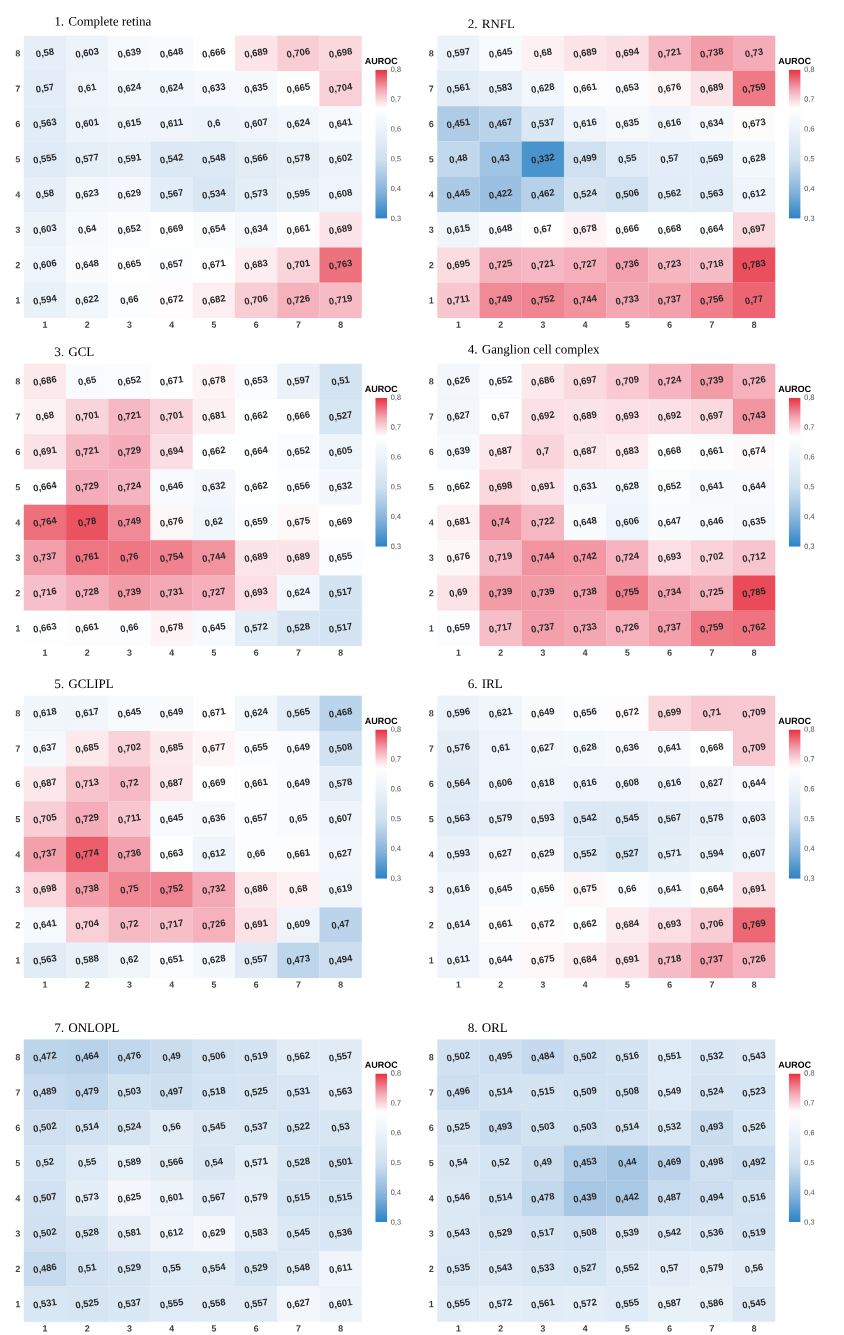  Describe the element at coordinates (501, 1304) in the screenshot. I see `data-label: 0,572` at that location.